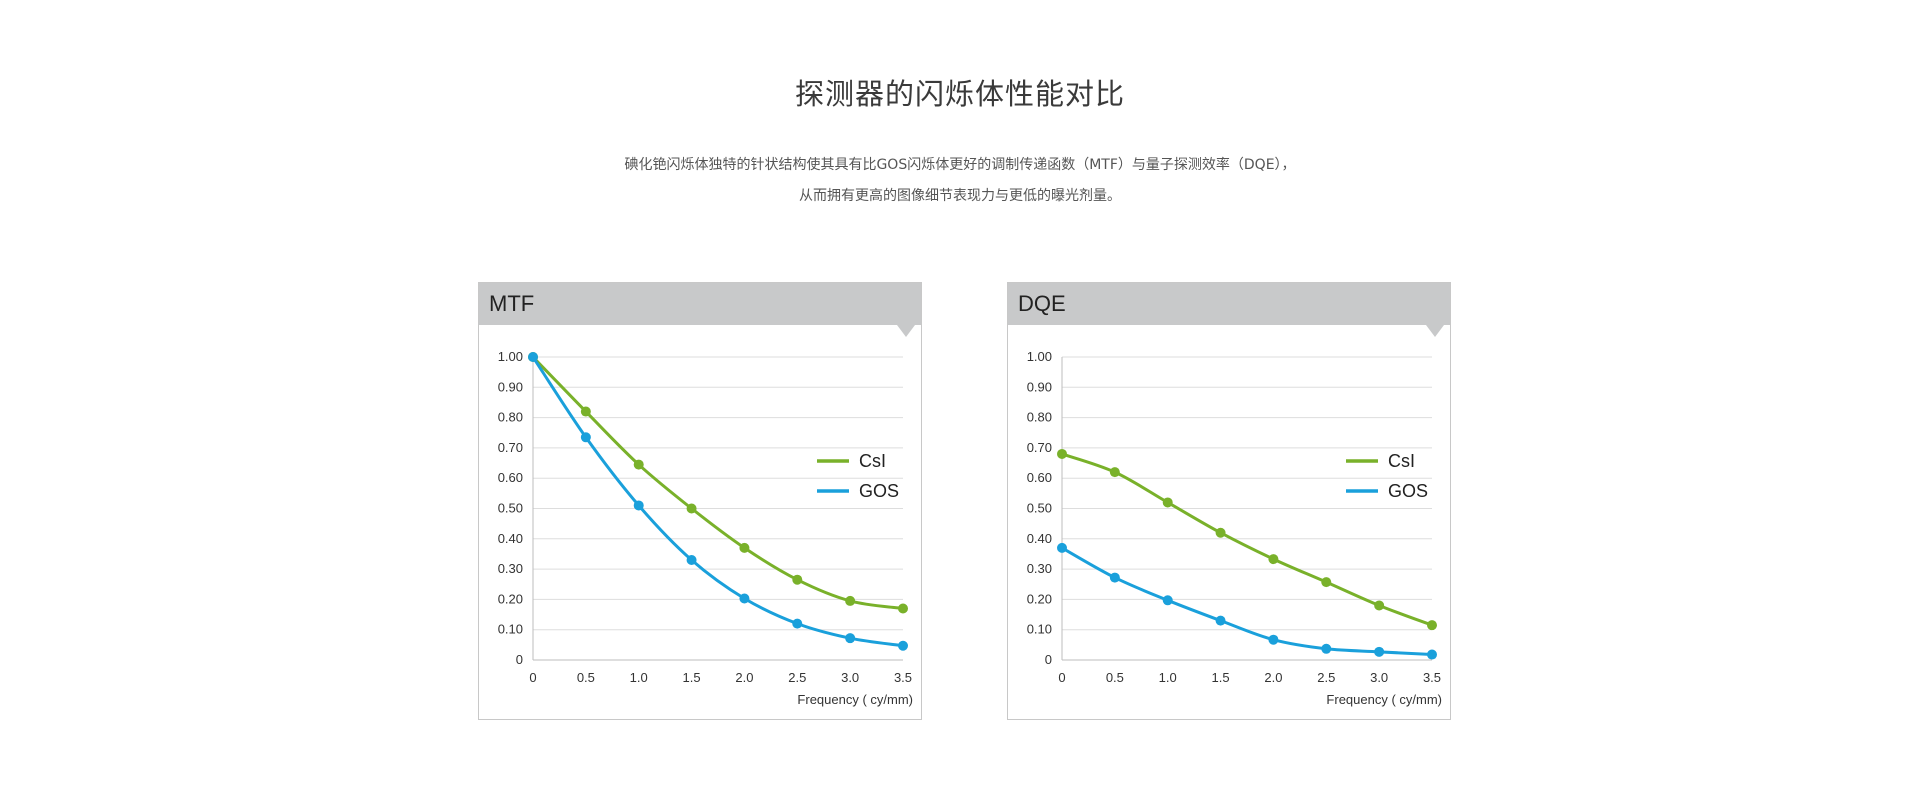 The image size is (1920, 800). I want to click on mtf-chart-title: MTF, so click(512, 303).